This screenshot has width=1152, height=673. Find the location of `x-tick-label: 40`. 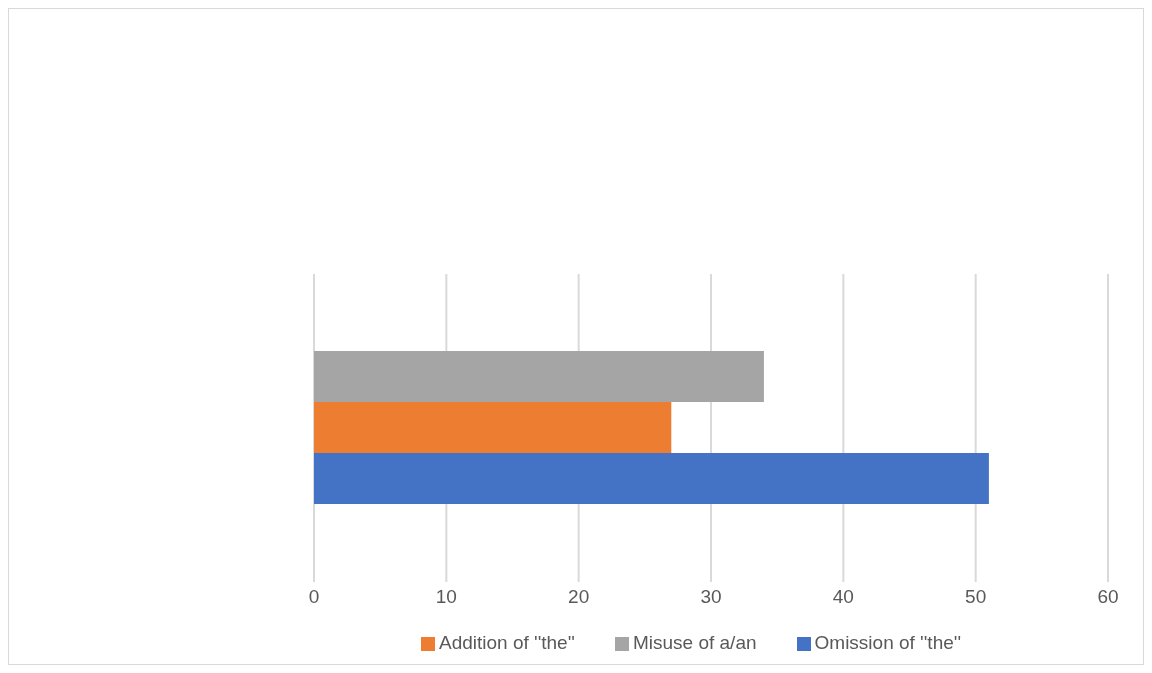

x-tick-label: 40 is located at coordinates (843, 597).